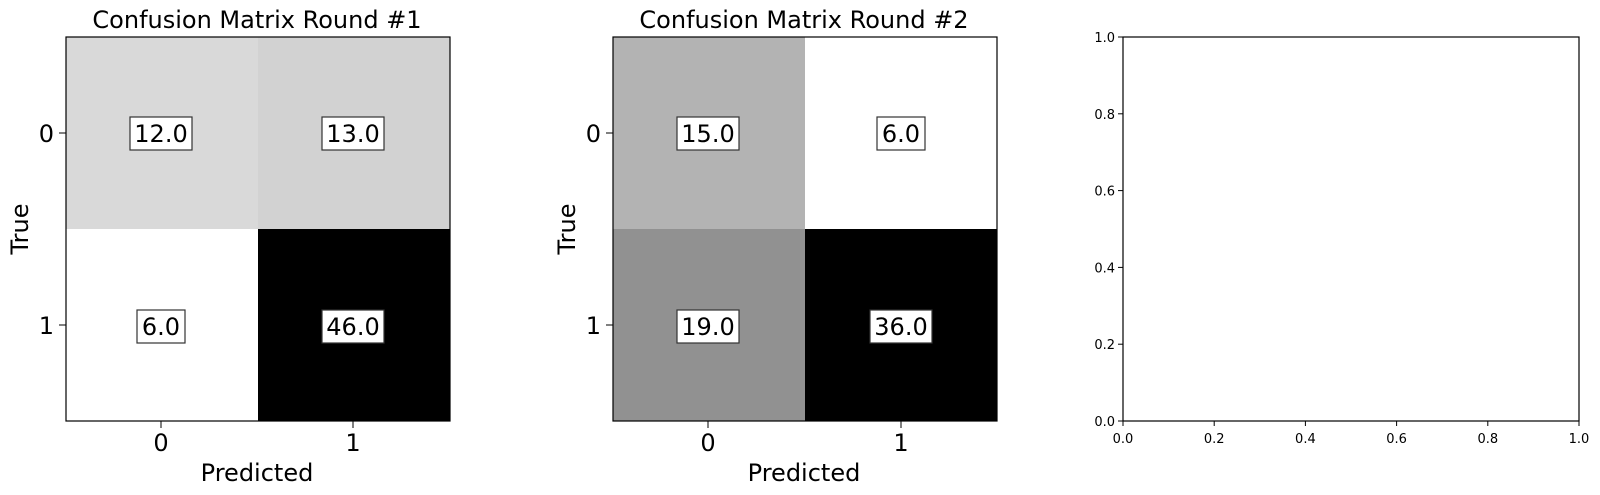 The image size is (1600, 495). Describe the element at coordinates (1104, 38) in the screenshot. I see `y-tick-label: 1.0` at that location.